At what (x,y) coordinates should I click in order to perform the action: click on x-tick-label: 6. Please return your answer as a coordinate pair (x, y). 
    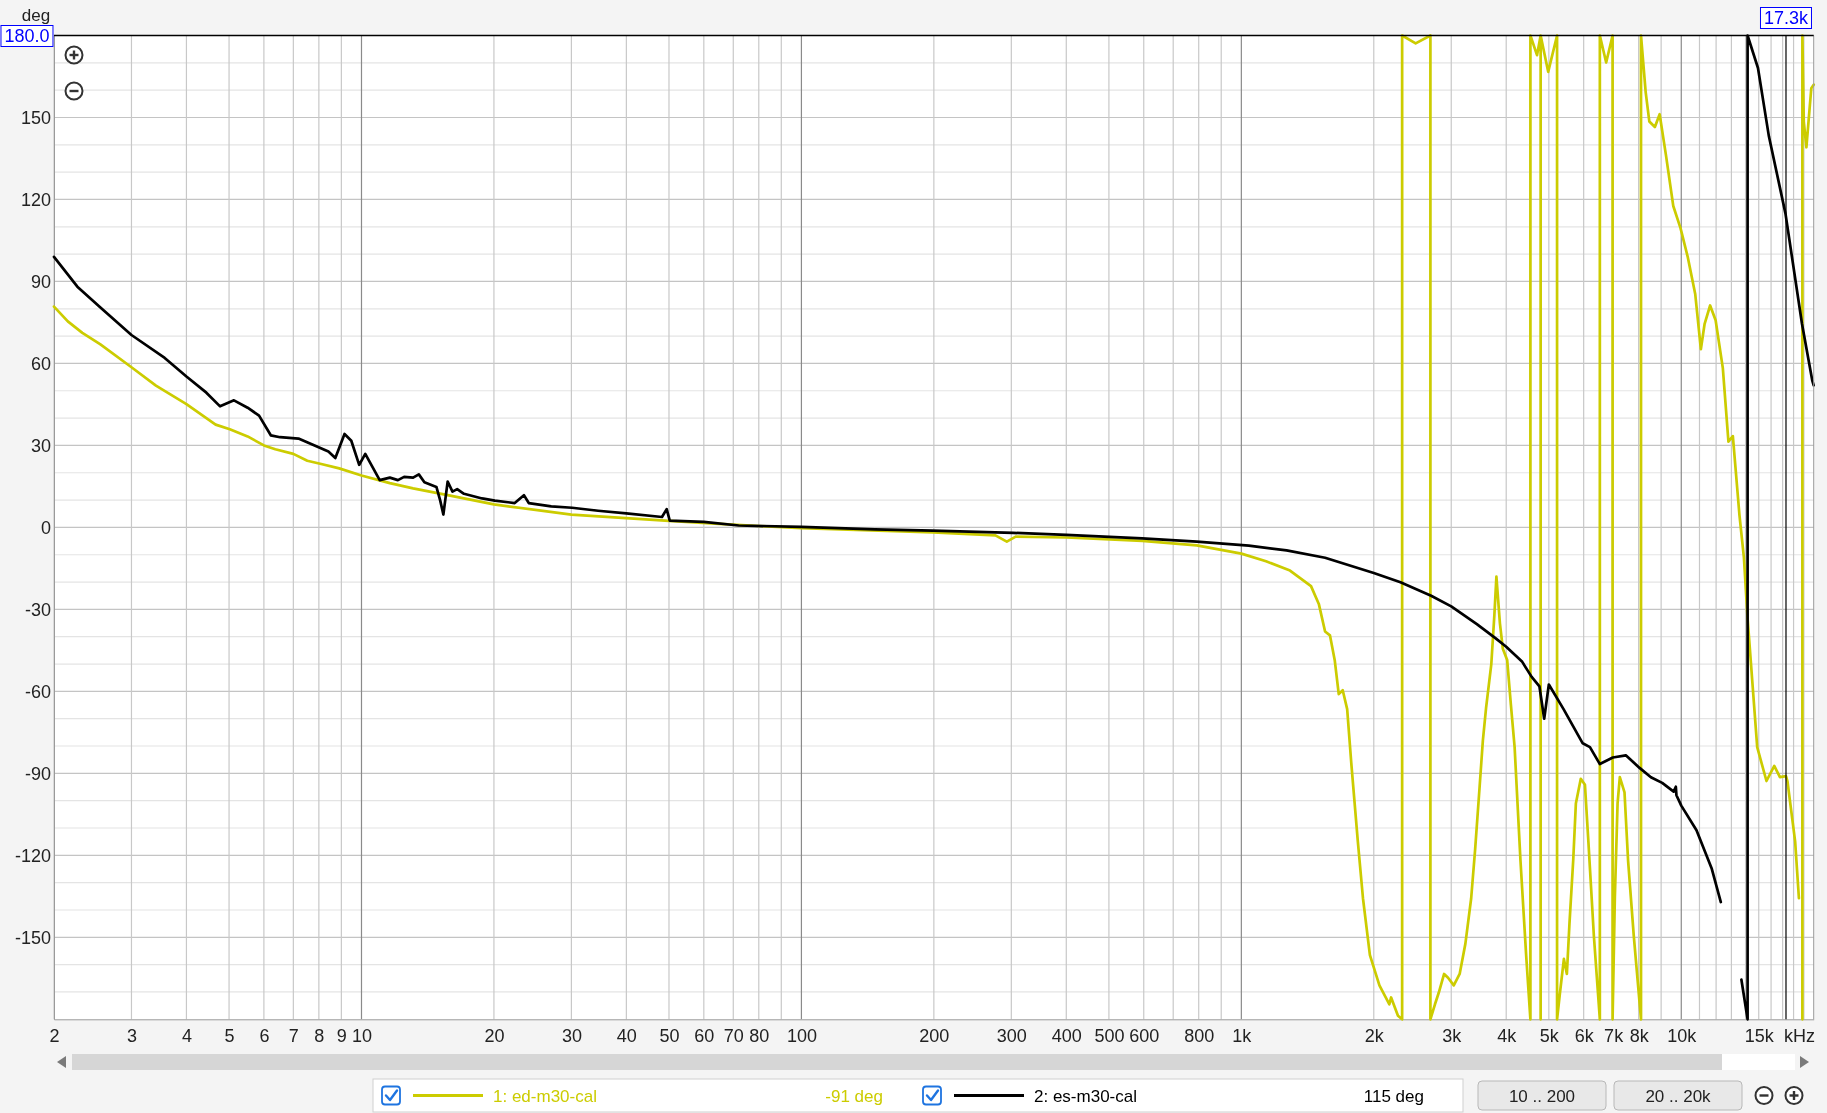
    Looking at the image, I should click on (264, 1036).